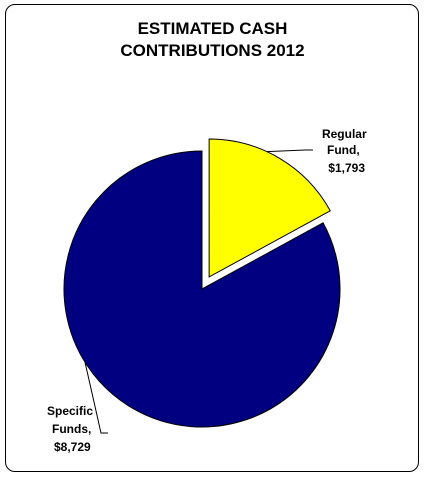  I want to click on slice-label-regular-fund-line-3: $1,793, so click(346, 168).